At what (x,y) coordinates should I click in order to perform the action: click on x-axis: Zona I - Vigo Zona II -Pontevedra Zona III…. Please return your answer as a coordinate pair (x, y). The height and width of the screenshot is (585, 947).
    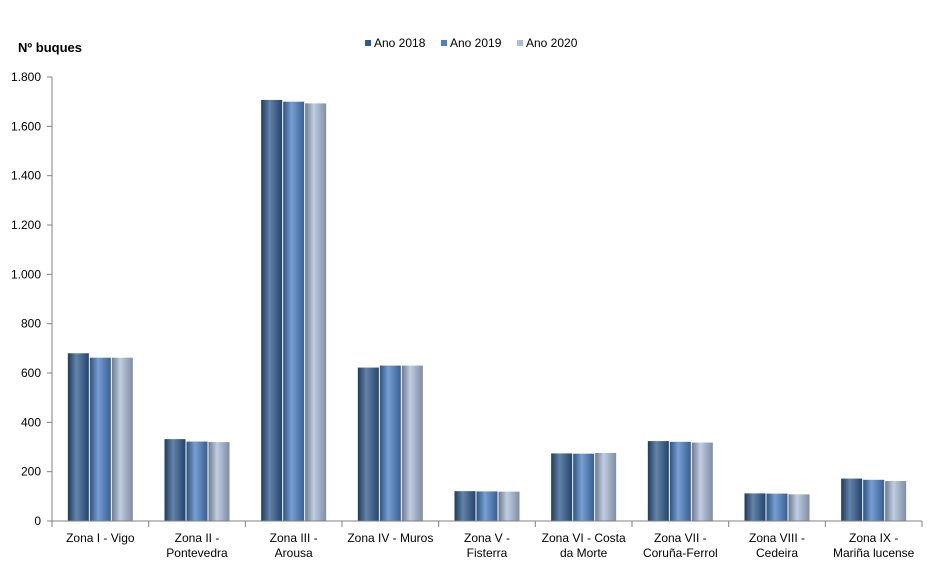
    Looking at the image, I should click on (487, 540).